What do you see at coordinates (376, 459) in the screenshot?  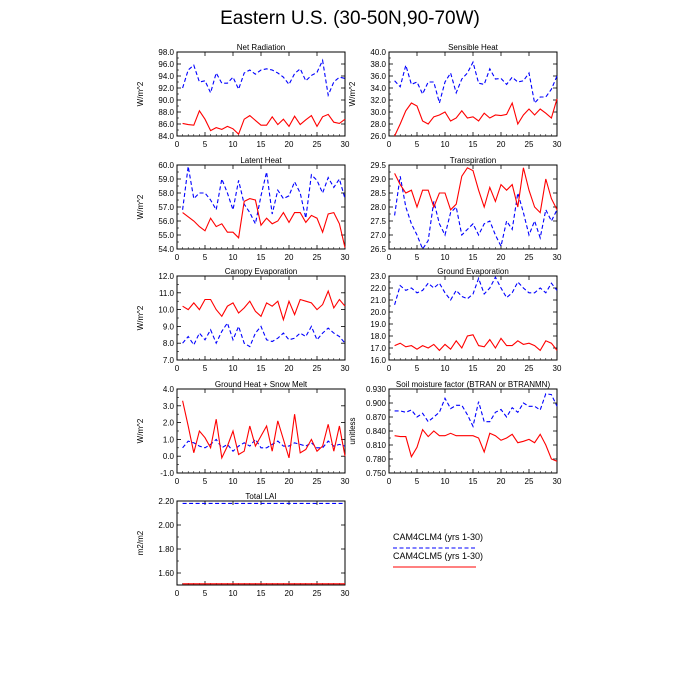 I see `y-tick-label: 0.780` at bounding box center [376, 459].